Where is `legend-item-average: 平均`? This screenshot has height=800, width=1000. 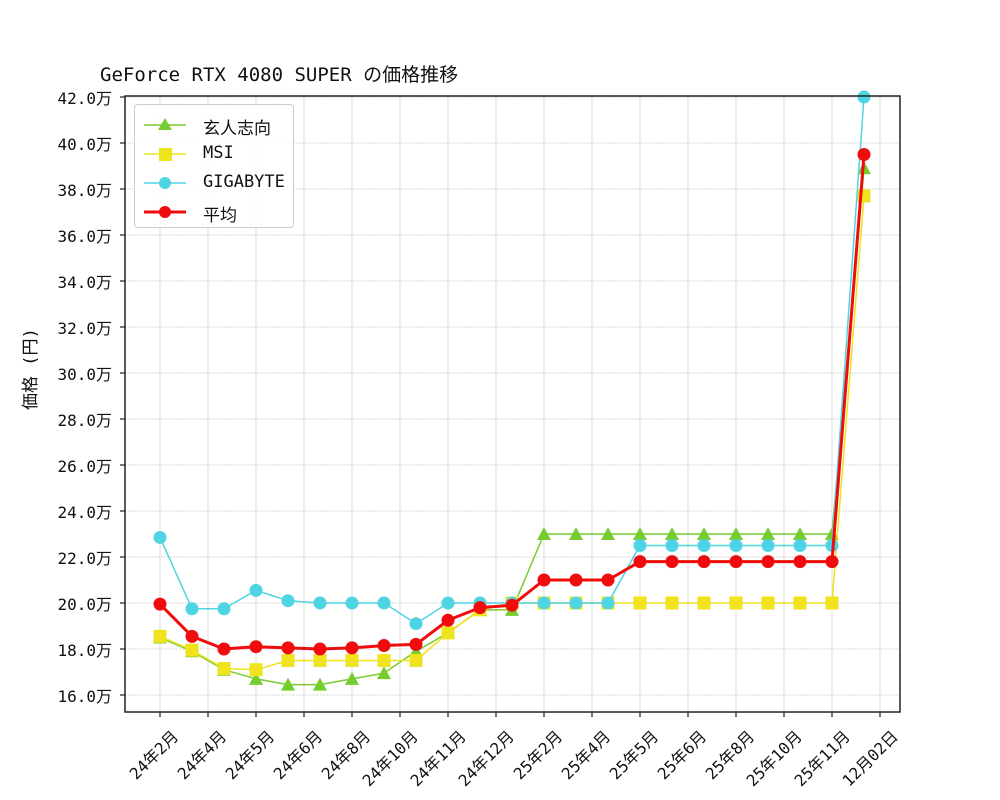 legend-item-average: 平均 is located at coordinates (215, 212).